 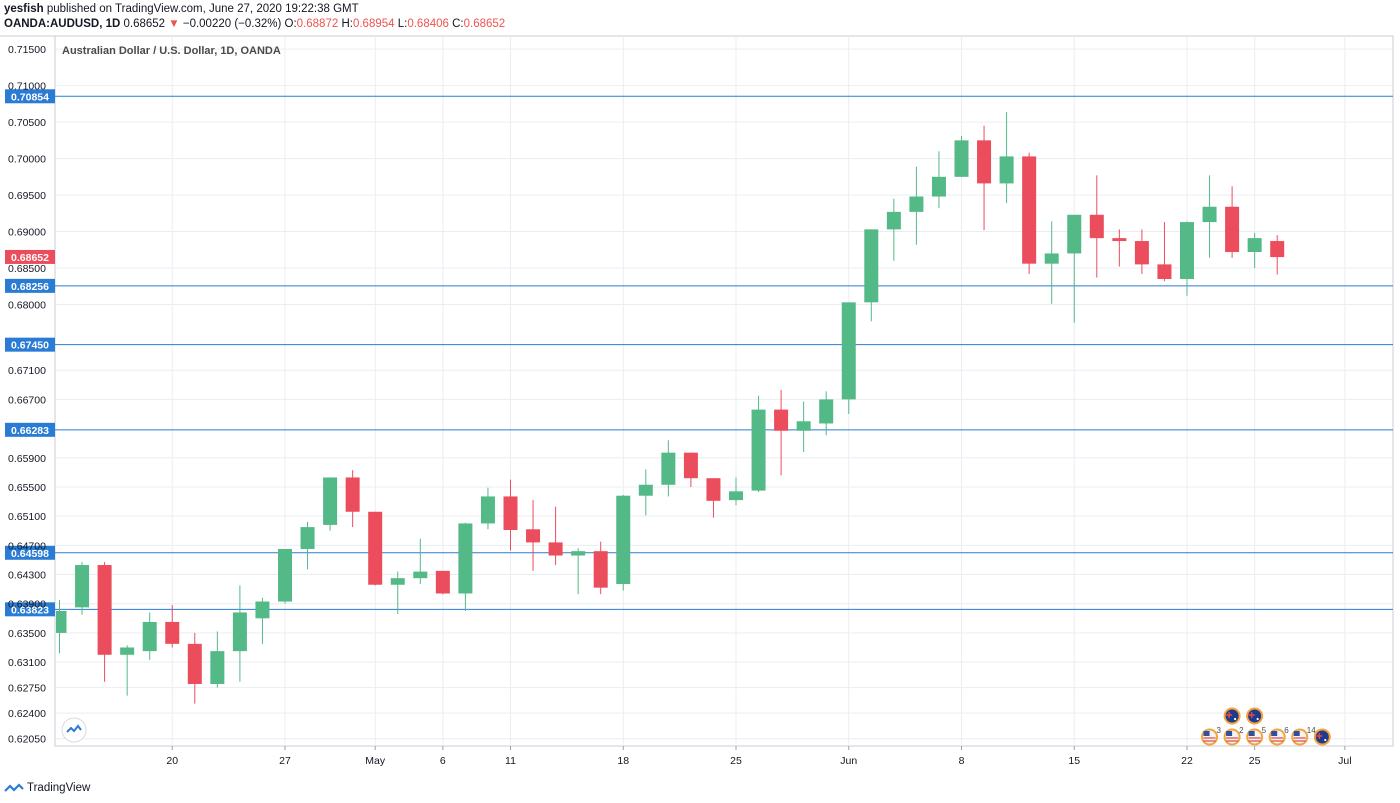 I want to click on y-tick-label: 0.71500, so click(x=27, y=50).